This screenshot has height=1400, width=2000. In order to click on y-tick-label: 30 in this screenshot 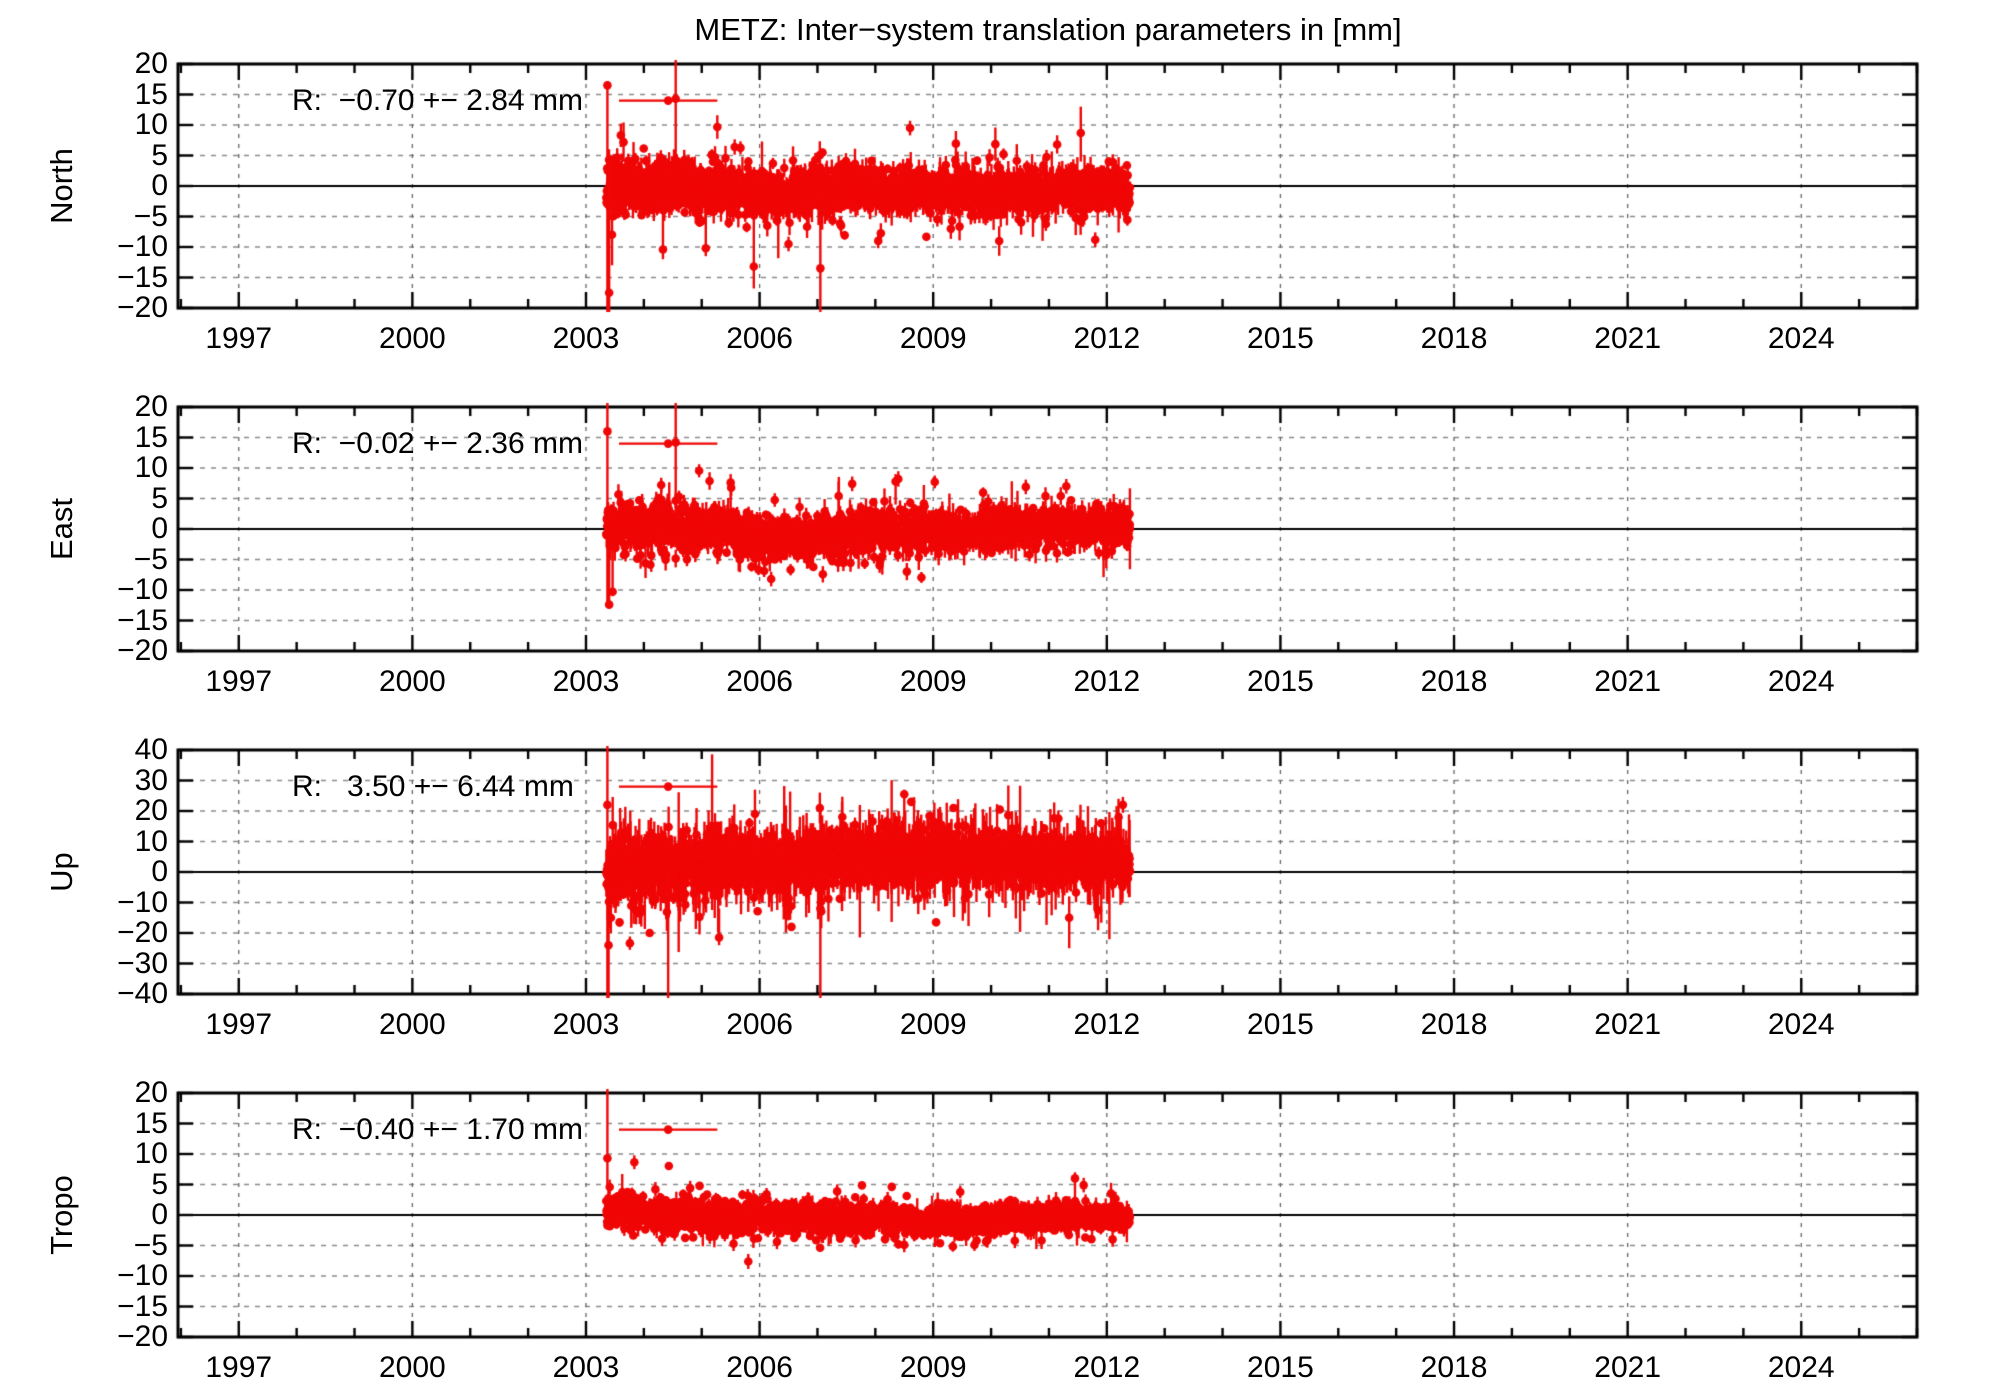, I will do `click(151, 780)`.